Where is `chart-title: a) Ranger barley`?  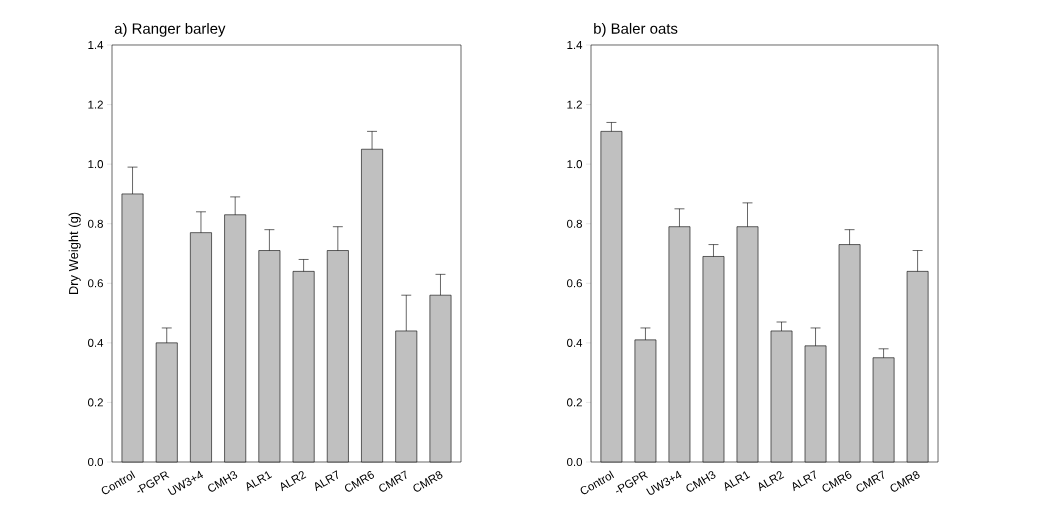 chart-title: a) Ranger barley is located at coordinates (170, 29).